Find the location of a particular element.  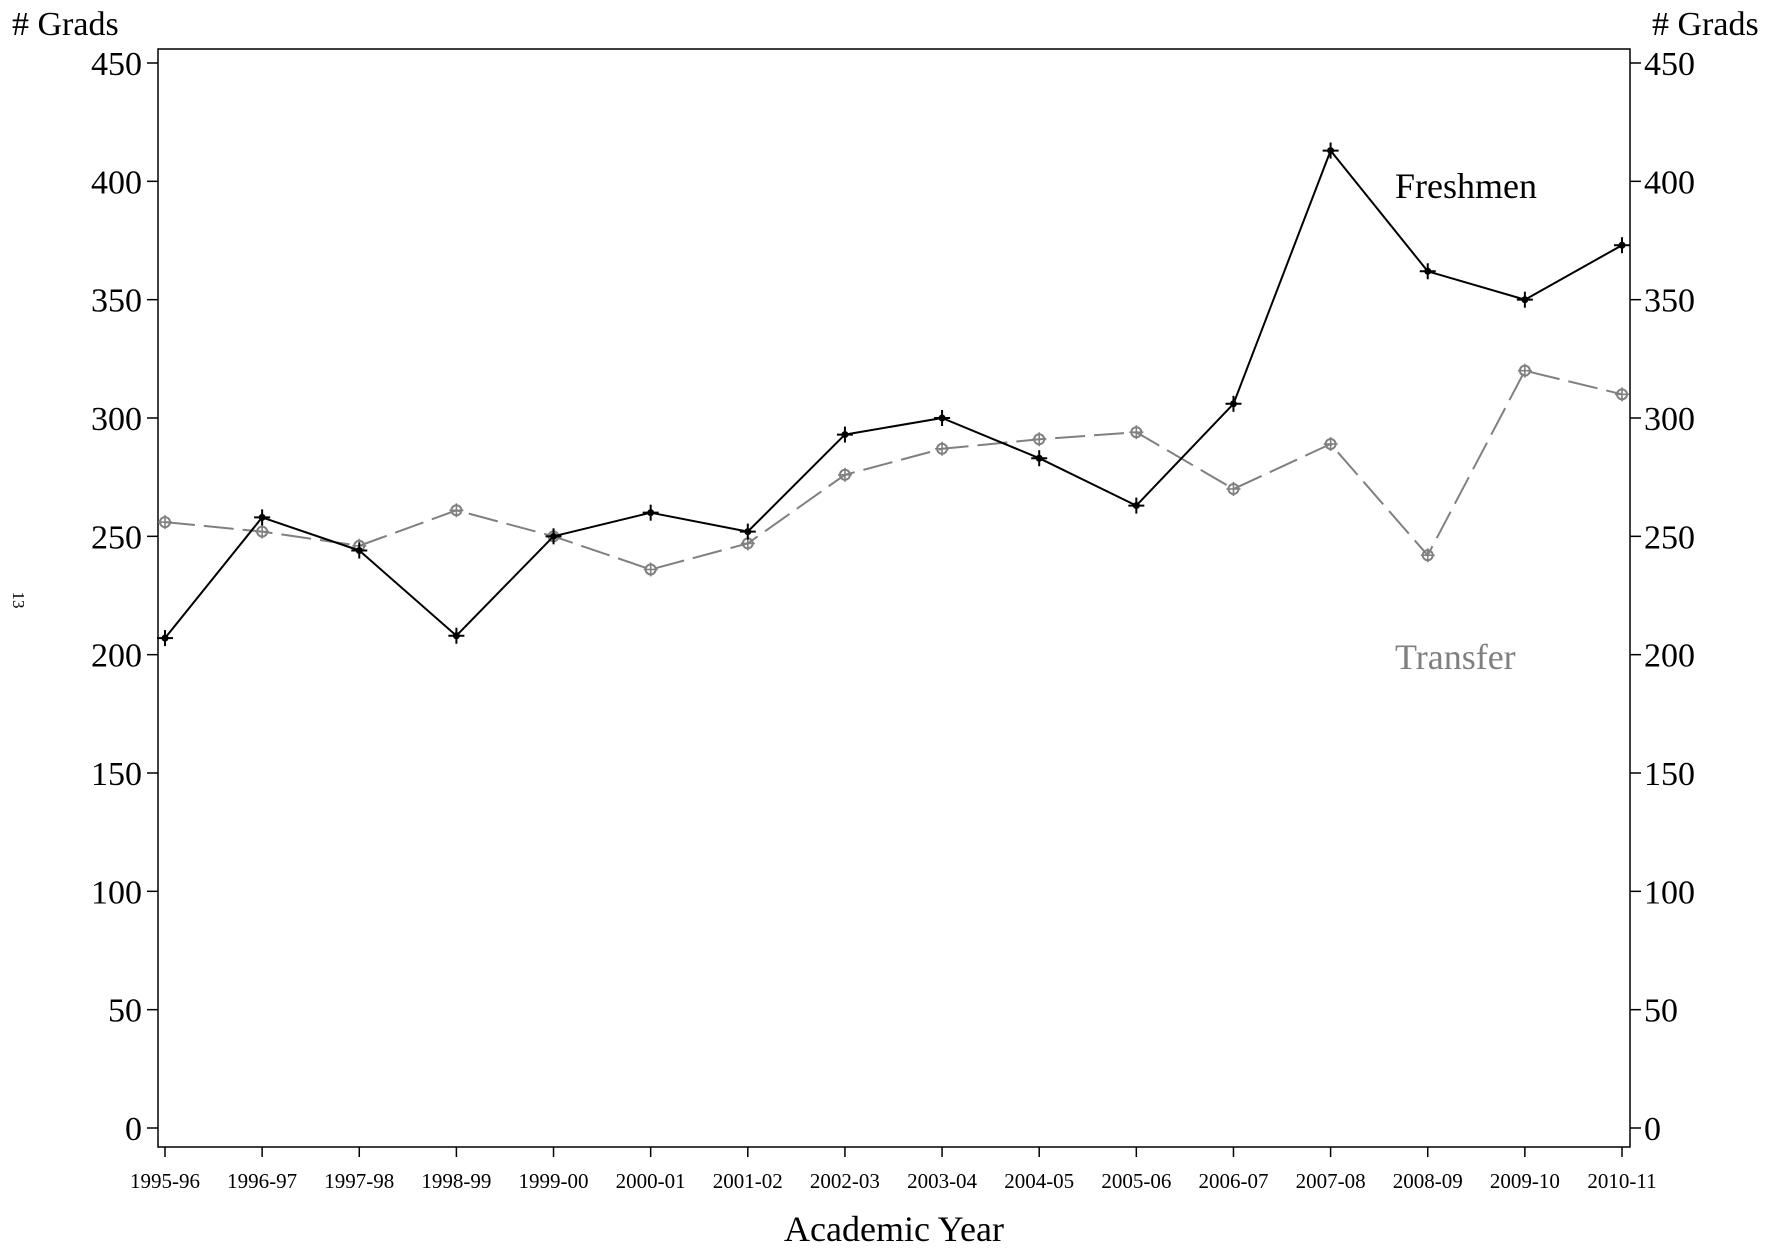

y-tick-label-right: 300 is located at coordinates (1669, 419).